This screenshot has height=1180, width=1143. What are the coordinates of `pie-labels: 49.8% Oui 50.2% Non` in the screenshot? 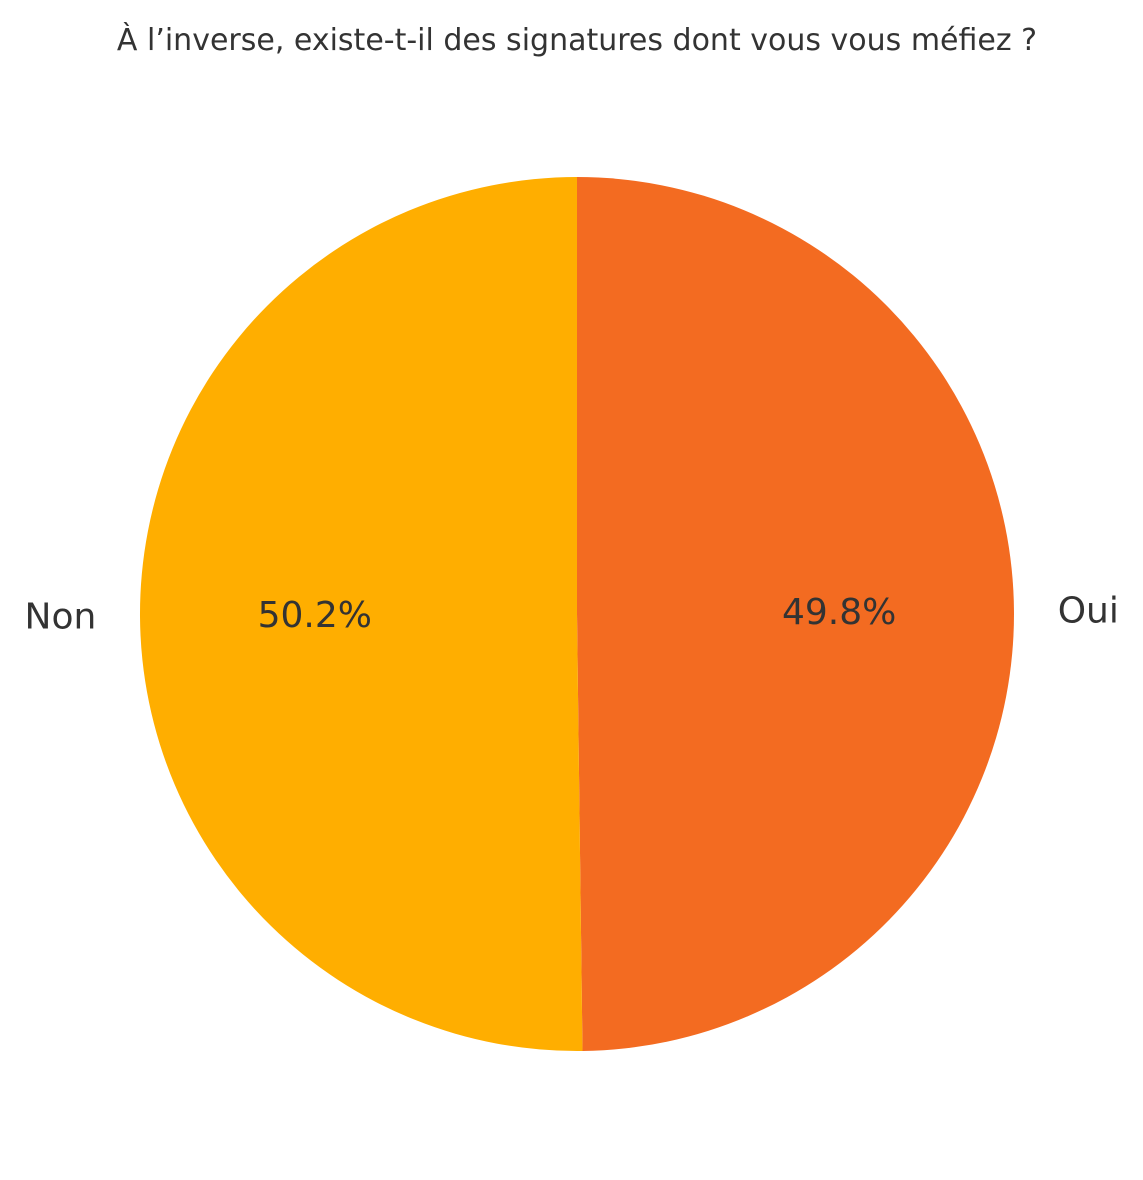 It's located at (572, 613).